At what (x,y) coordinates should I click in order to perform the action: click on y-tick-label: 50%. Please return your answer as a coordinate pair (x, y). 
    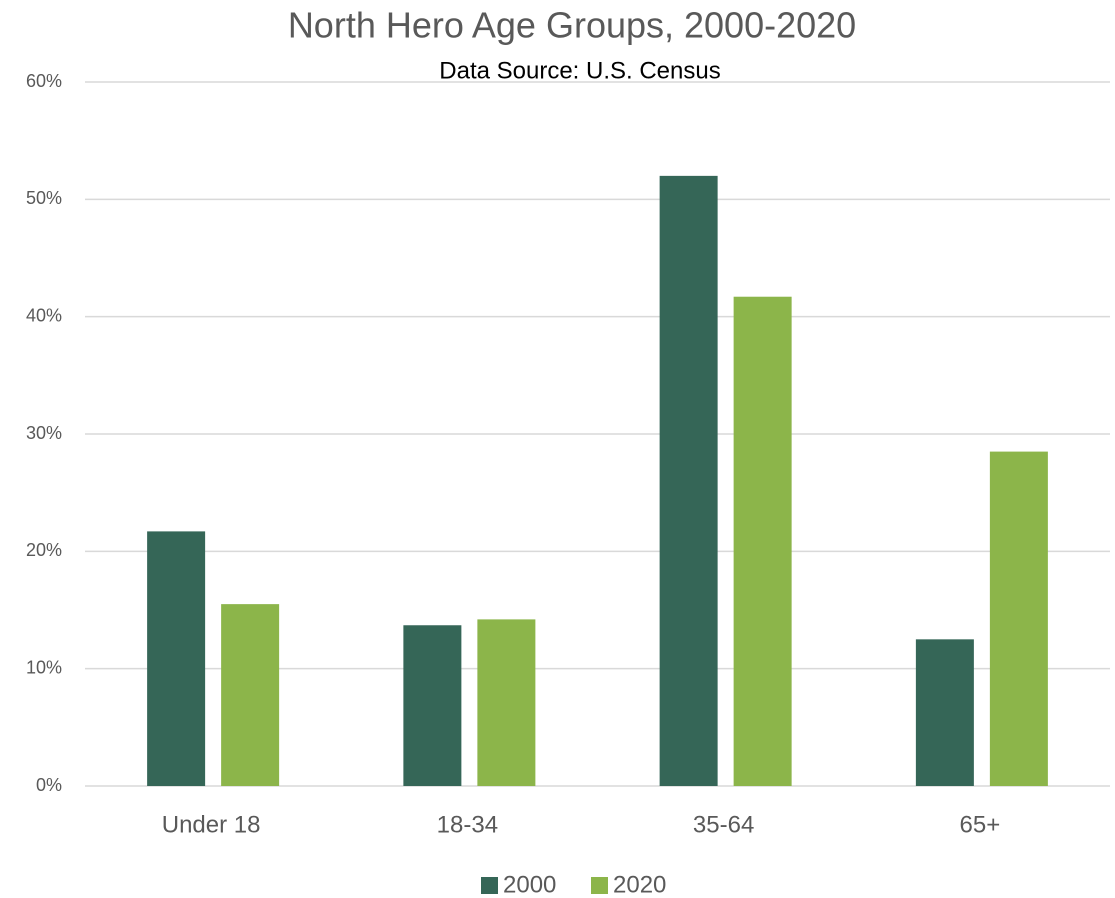
    Looking at the image, I should click on (44, 198).